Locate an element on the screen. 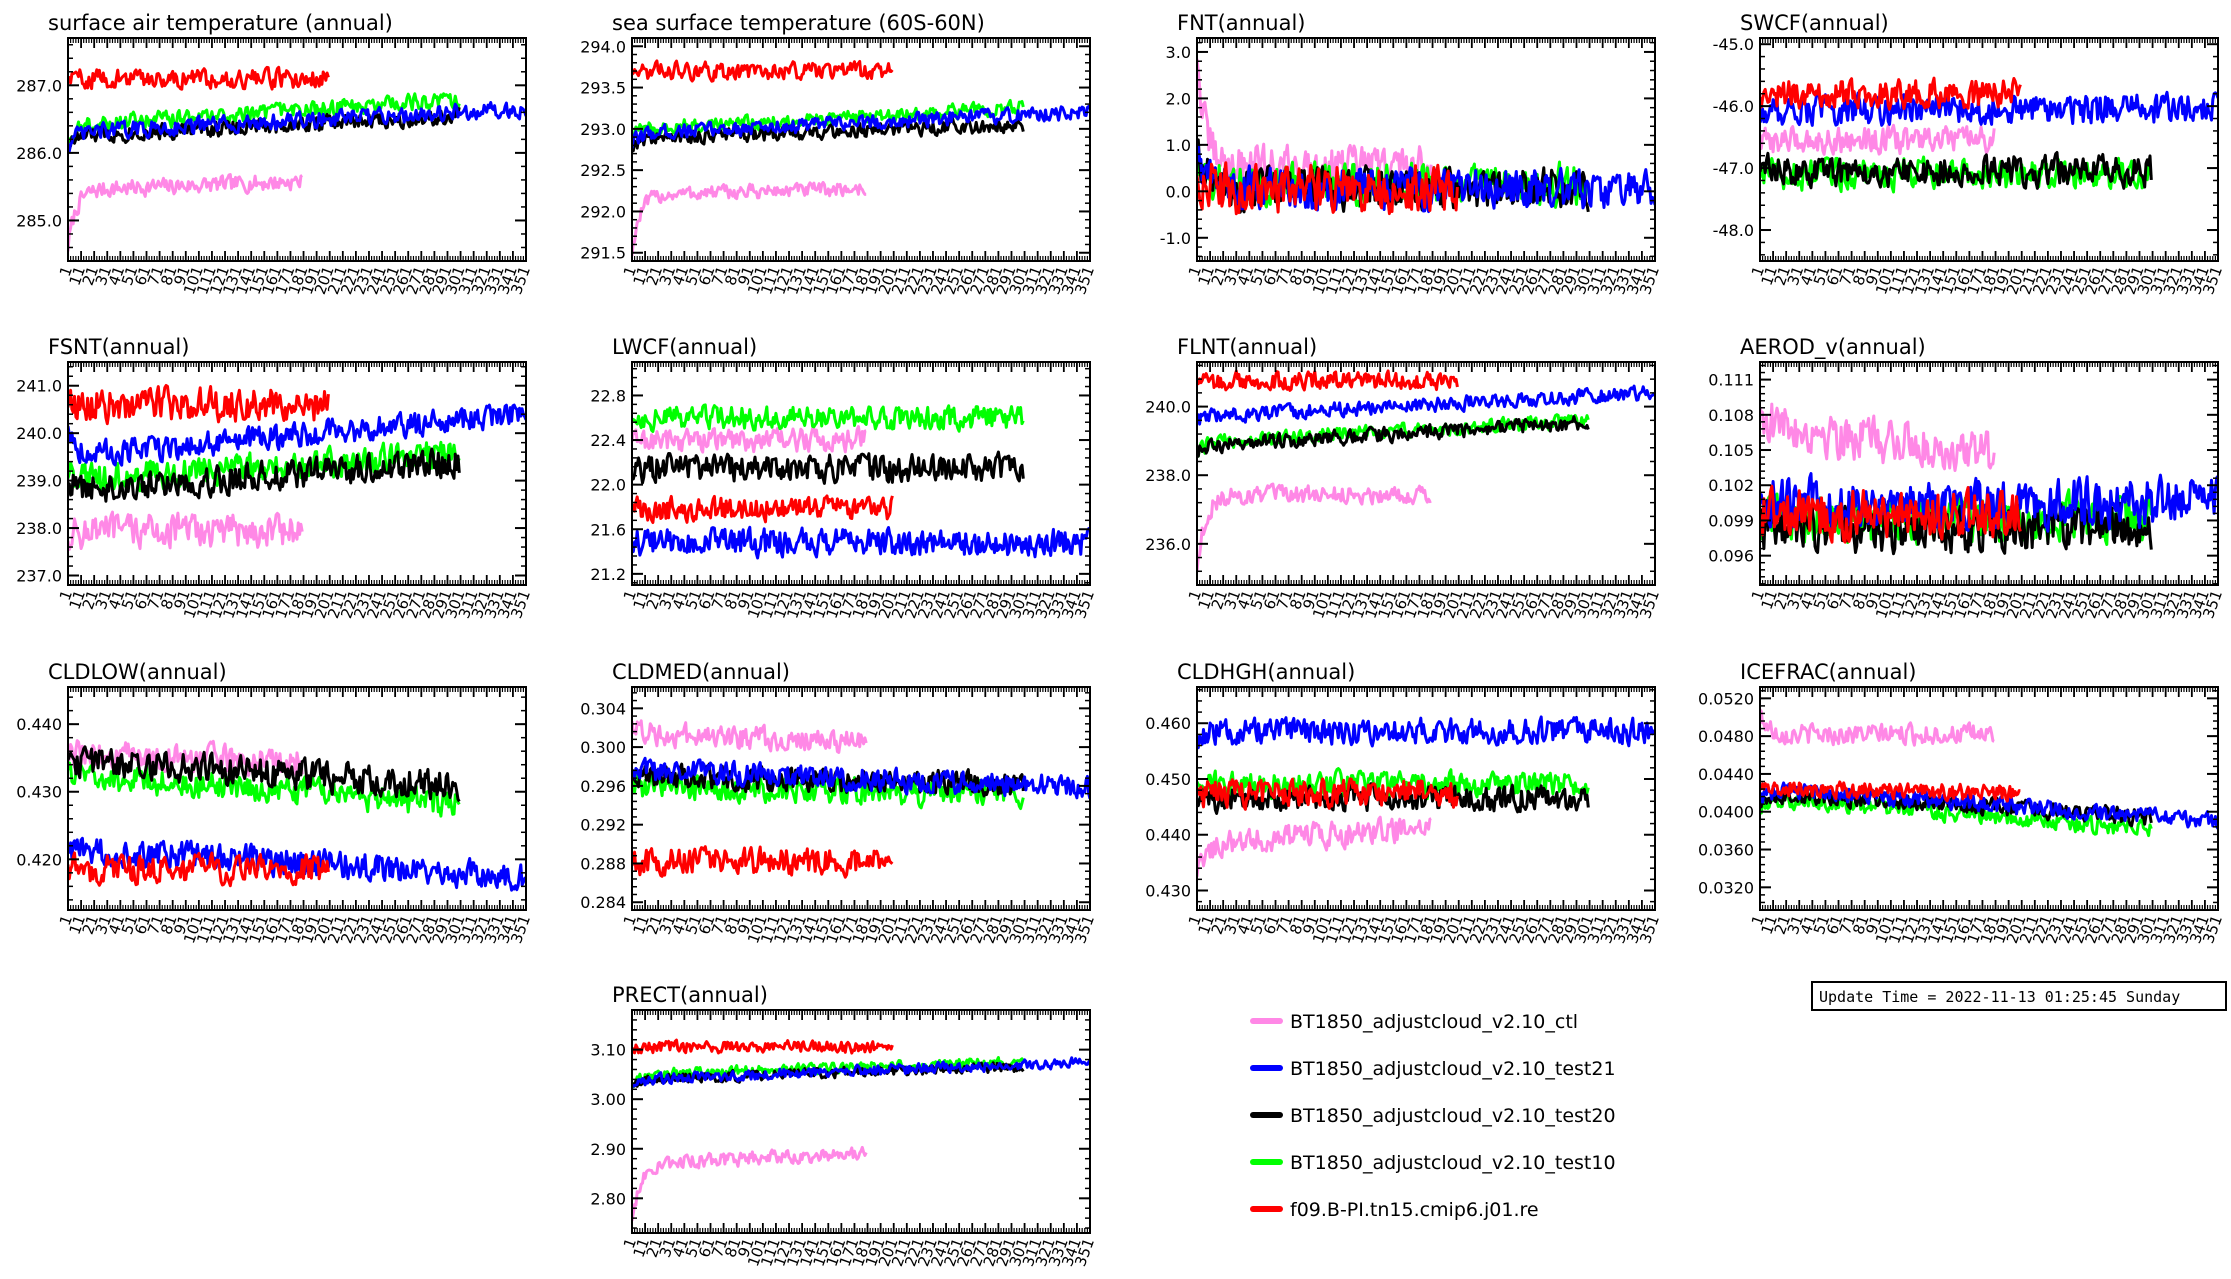 This screenshot has height=1279, width=2231. y-tick-label: 292.0 is located at coordinates (603, 211).